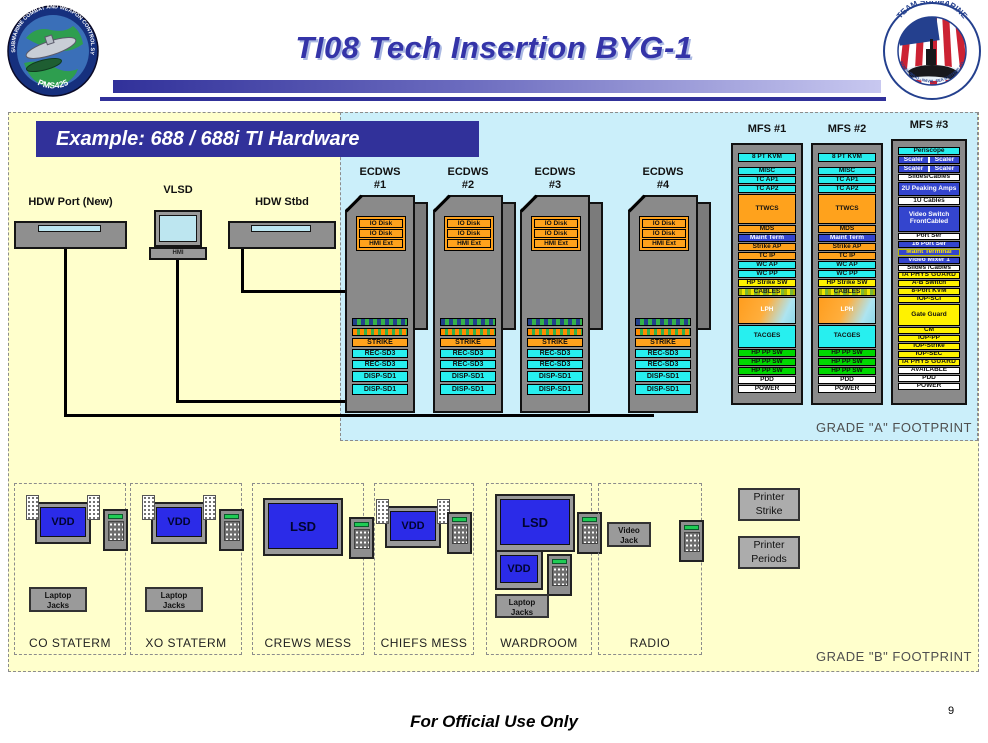 The image size is (988, 743). I want to click on room-wardroom: LSD VDD Laptop Jacks WARDROOM, so click(544, 569).